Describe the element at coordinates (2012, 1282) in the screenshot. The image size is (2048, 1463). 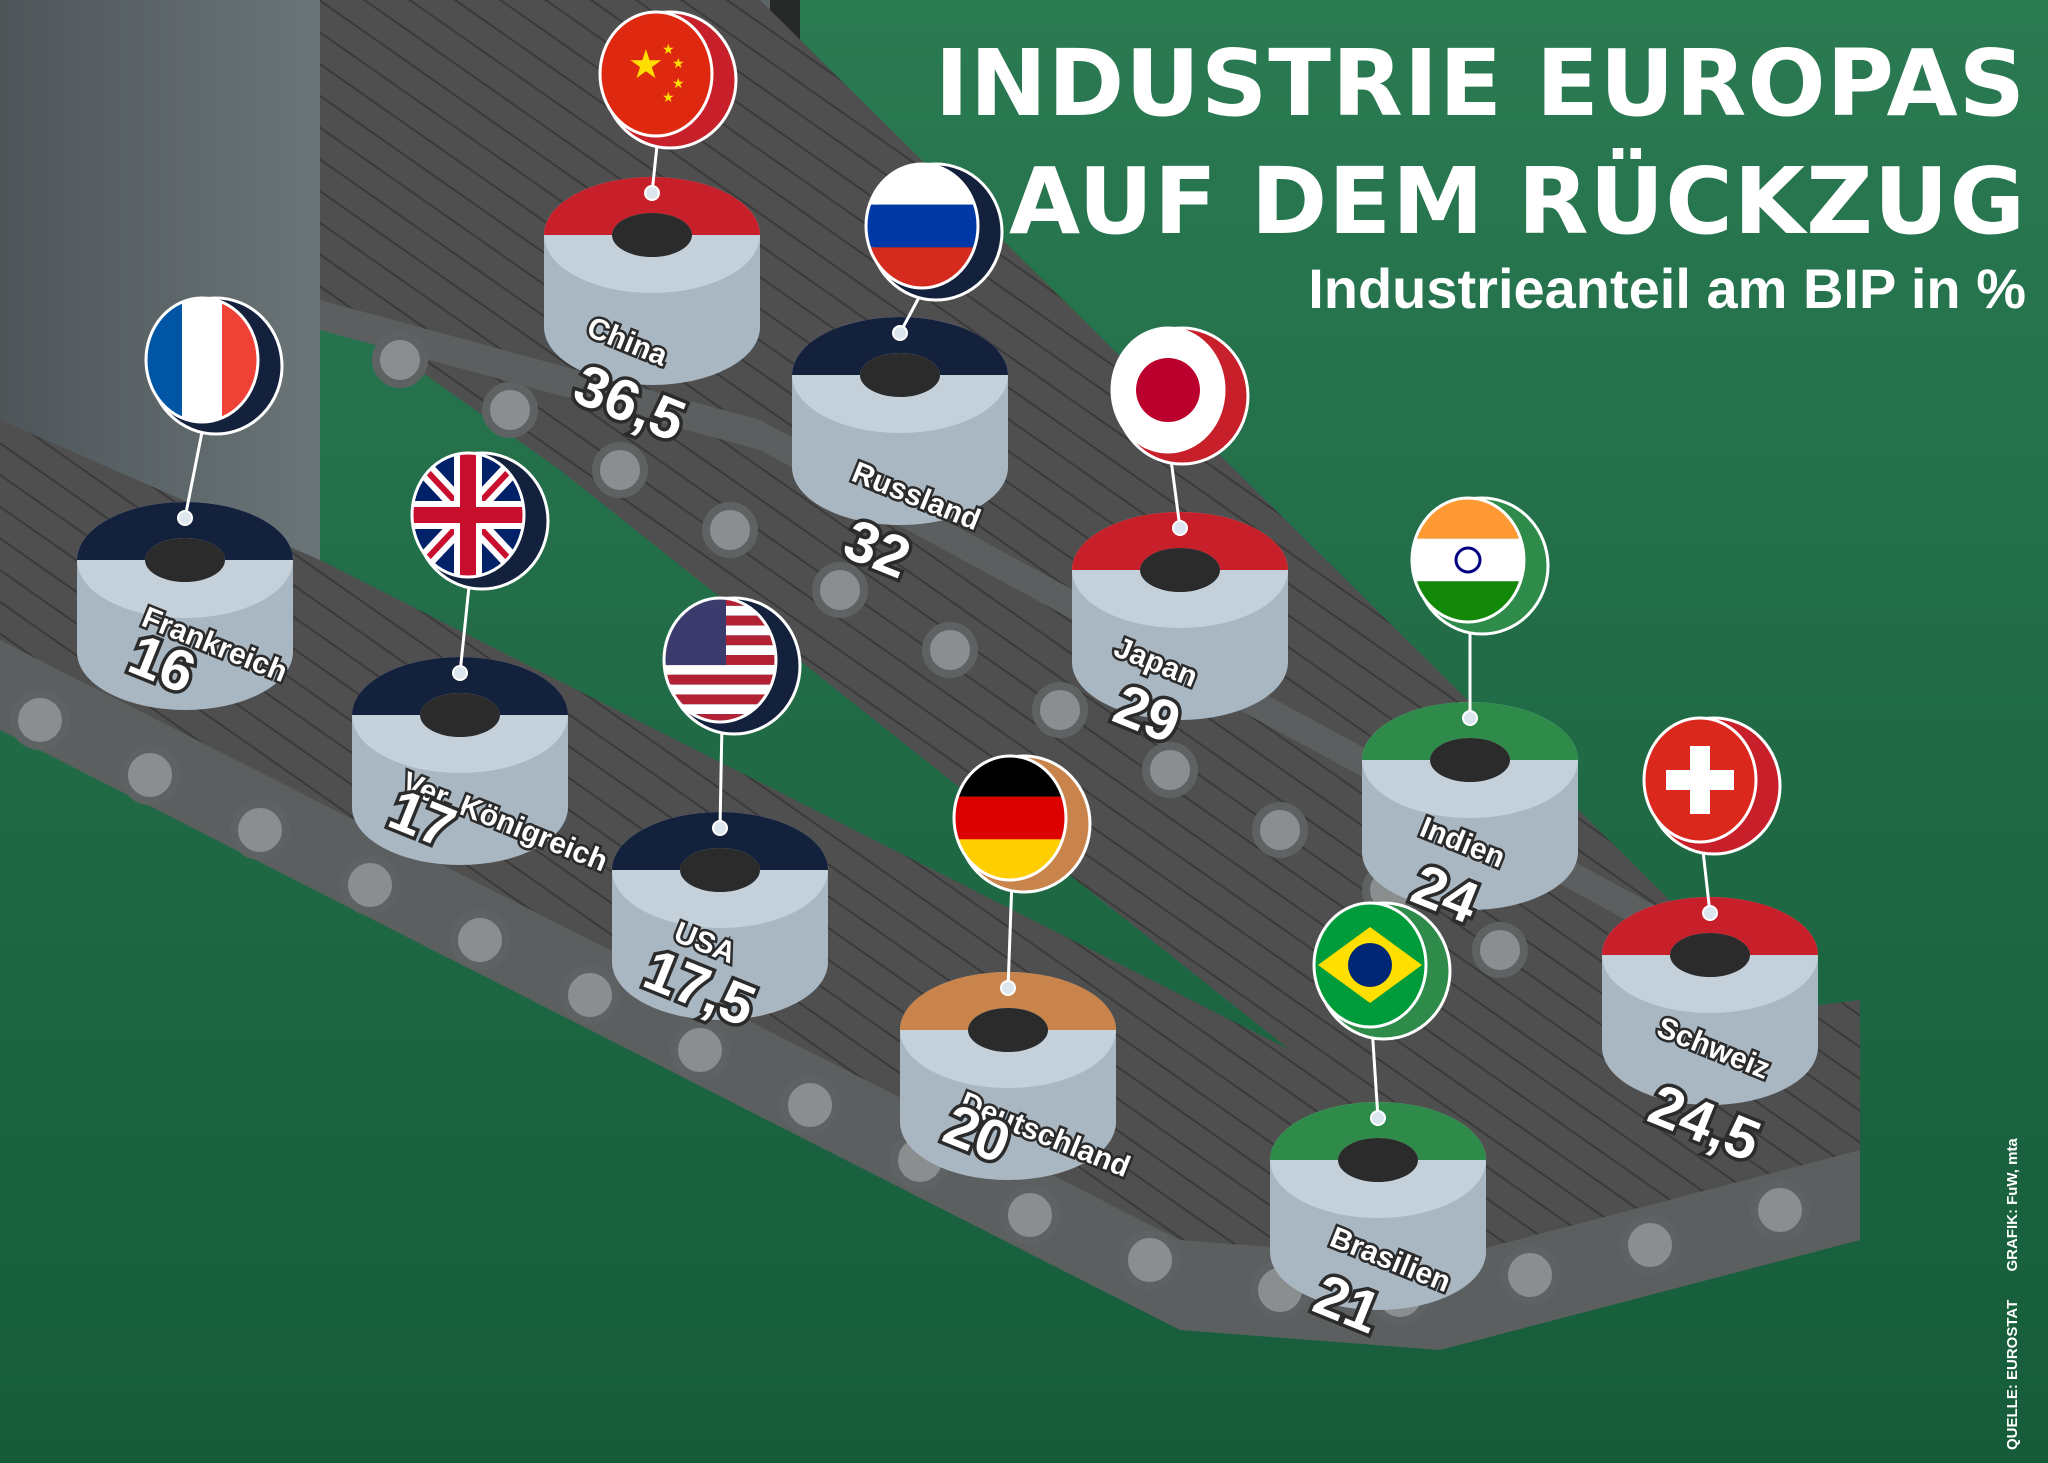
I see `source-note: QUELLE: EUROSTAT GRAFIK: FuW, mta` at that location.